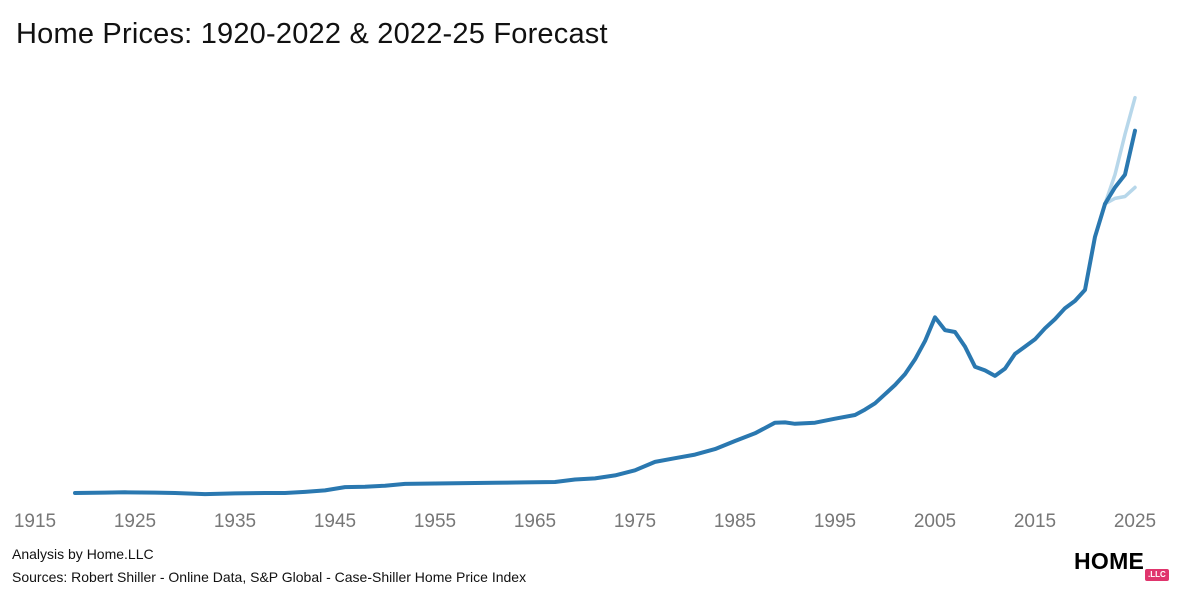 The height and width of the screenshot is (600, 1200). What do you see at coordinates (235, 521) in the screenshot?
I see `x-tick-label: 1935` at bounding box center [235, 521].